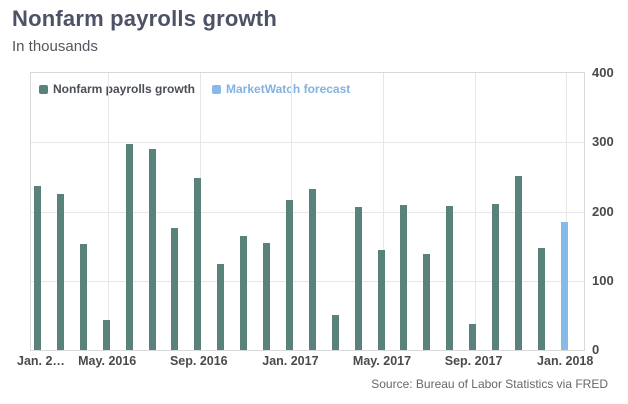  What do you see at coordinates (603, 142) in the screenshot?
I see `y-tick-label-300: 300` at bounding box center [603, 142].